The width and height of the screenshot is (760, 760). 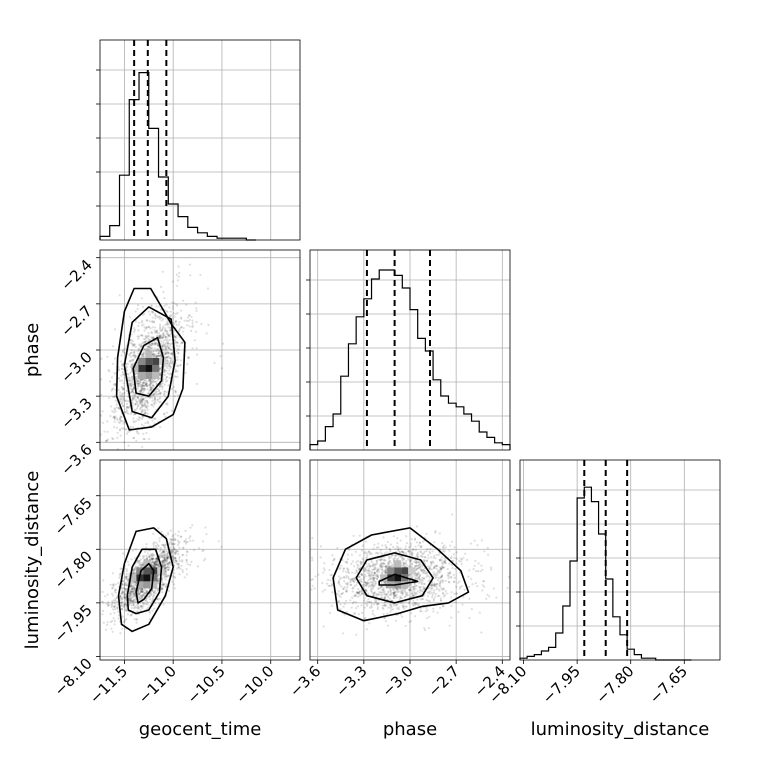 I want to click on xtick-label-geocent-time-1: −11.0, so click(x=157, y=684).